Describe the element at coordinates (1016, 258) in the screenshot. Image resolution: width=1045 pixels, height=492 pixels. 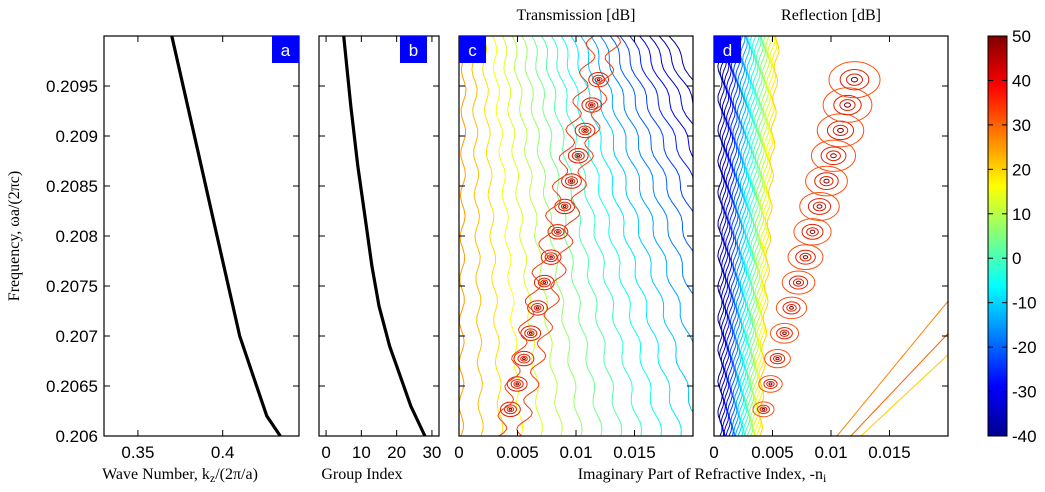
I see `colorbar-tick-label: 0` at that location.